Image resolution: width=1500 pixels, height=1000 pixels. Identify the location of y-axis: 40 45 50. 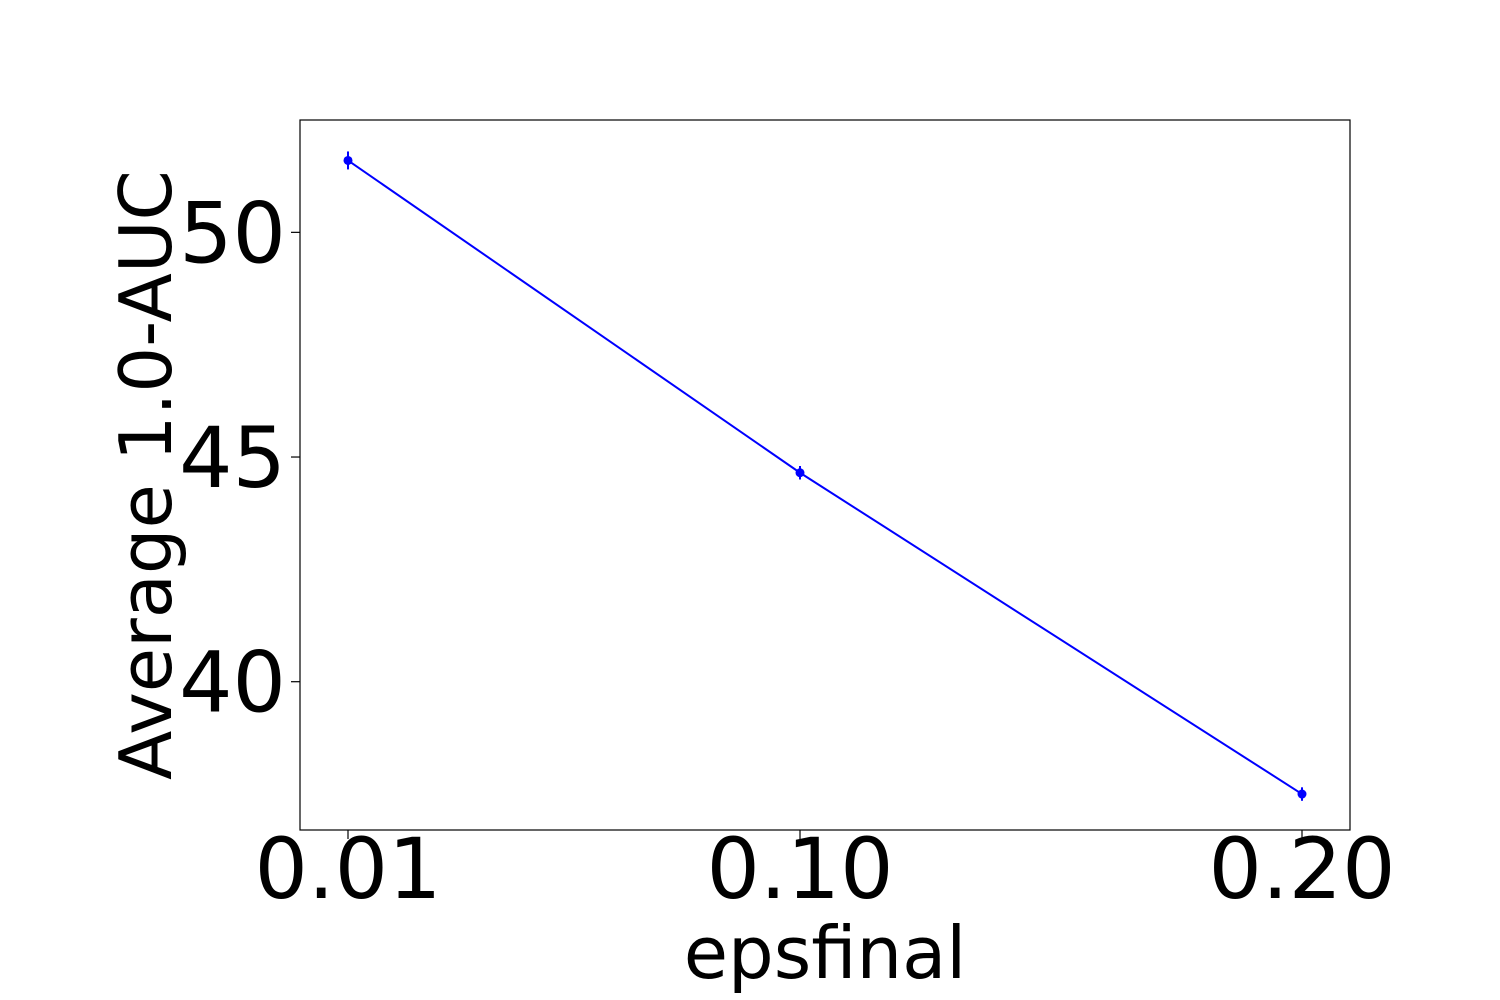
(239, 458).